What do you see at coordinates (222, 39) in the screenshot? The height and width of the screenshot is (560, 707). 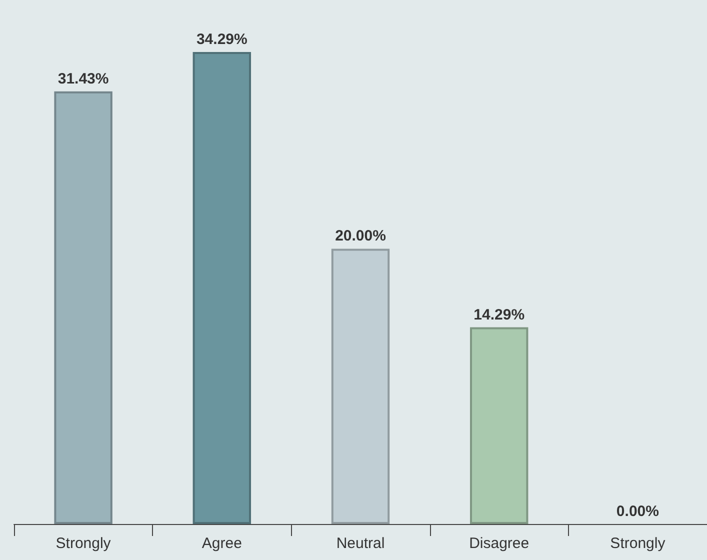 I see `data-label: 34.29%` at bounding box center [222, 39].